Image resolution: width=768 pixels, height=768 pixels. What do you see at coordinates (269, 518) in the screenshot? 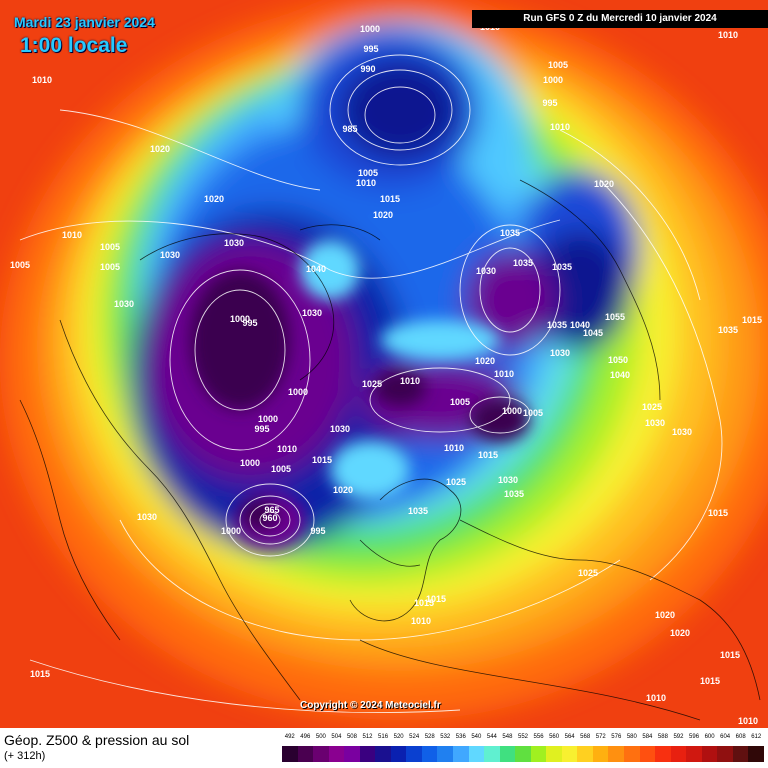
I see `isobar-label: 960` at bounding box center [269, 518].